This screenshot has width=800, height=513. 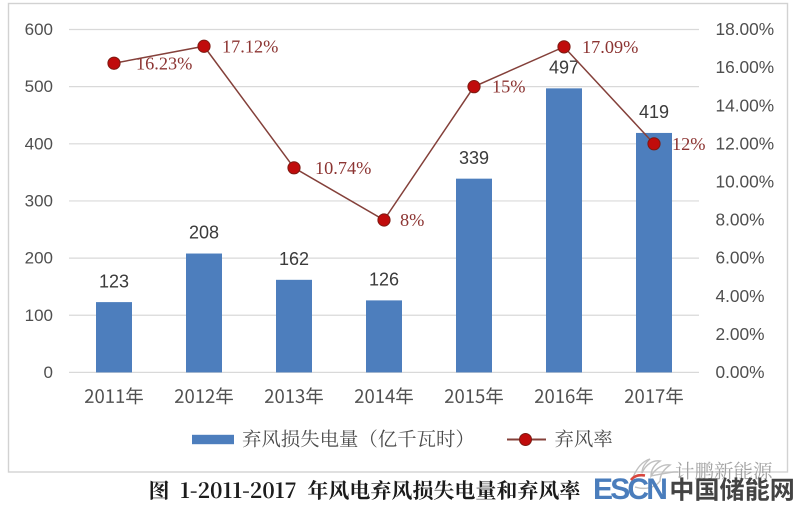 I want to click on svg-text: 419, so click(x=654, y=112).